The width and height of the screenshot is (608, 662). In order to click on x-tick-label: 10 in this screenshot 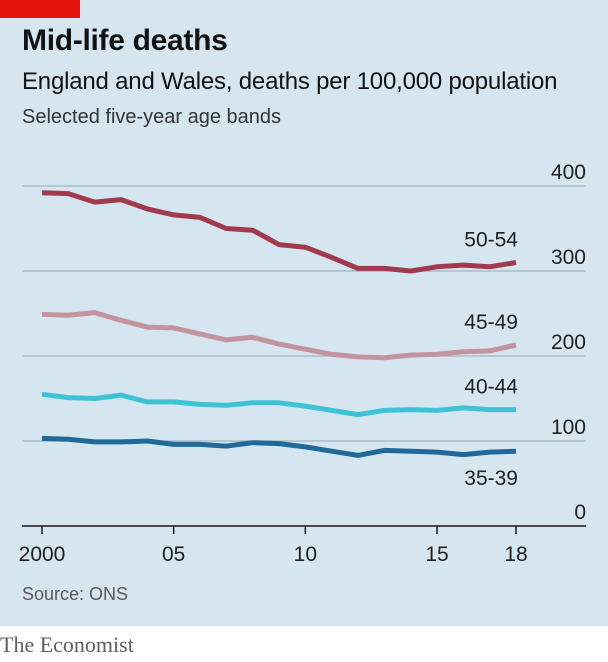, I will do `click(305, 554)`.